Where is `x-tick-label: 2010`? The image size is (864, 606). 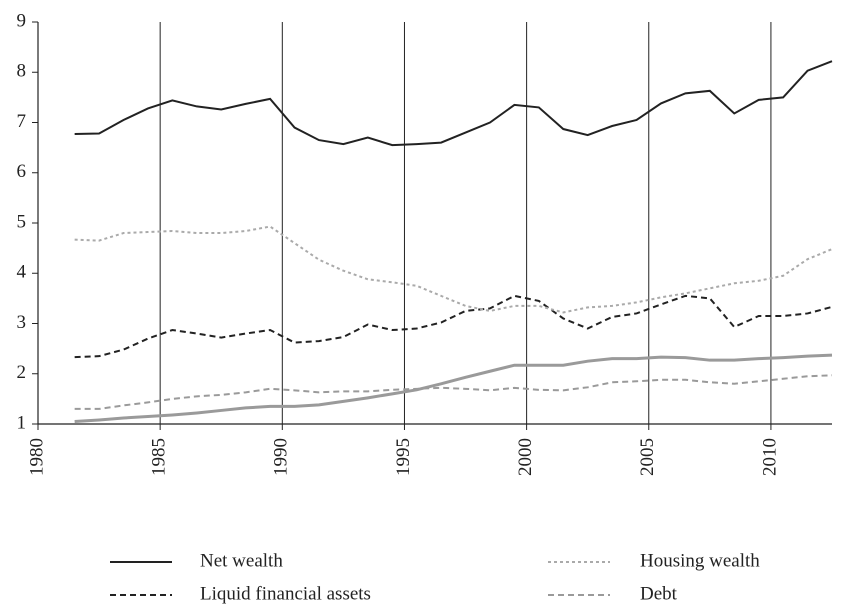 x-tick-label: 2010 is located at coordinates (769, 457).